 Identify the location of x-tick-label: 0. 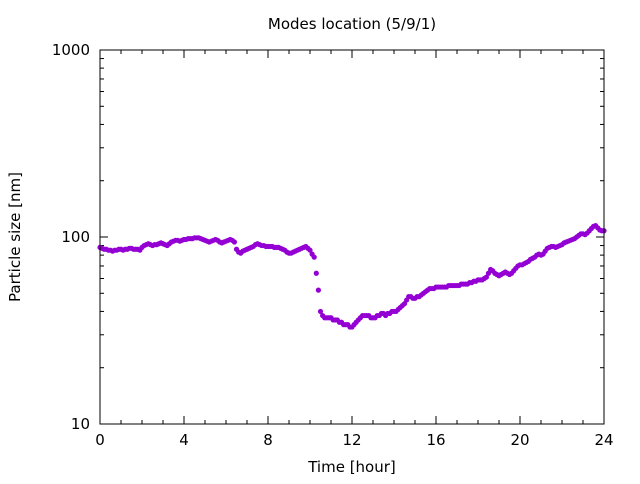
(100, 440).